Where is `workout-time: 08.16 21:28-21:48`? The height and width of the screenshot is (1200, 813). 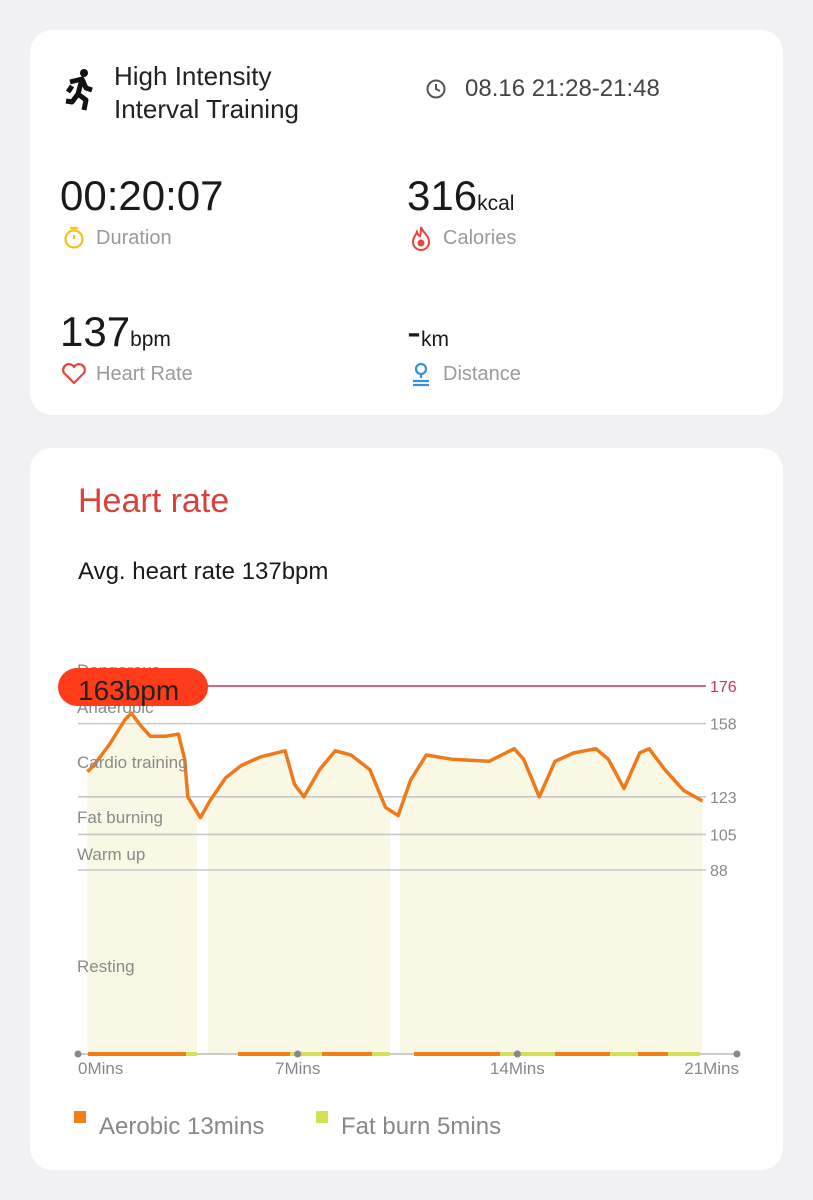 workout-time: 08.16 21:28-21:48 is located at coordinates (562, 88).